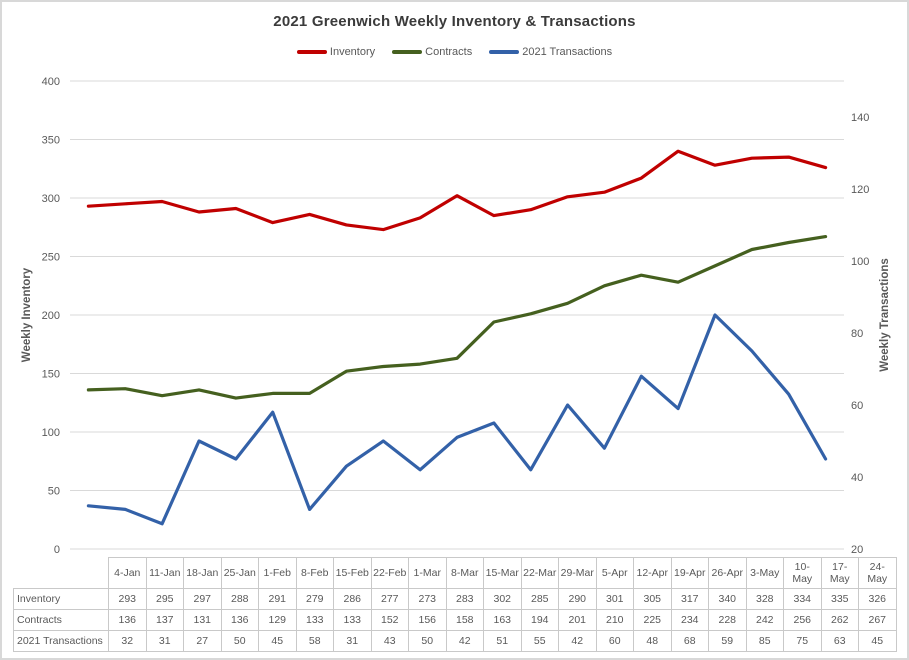 Image resolution: width=909 pixels, height=660 pixels. What do you see at coordinates (504, 52) in the screenshot?
I see `transactions-line-swatch` at bounding box center [504, 52].